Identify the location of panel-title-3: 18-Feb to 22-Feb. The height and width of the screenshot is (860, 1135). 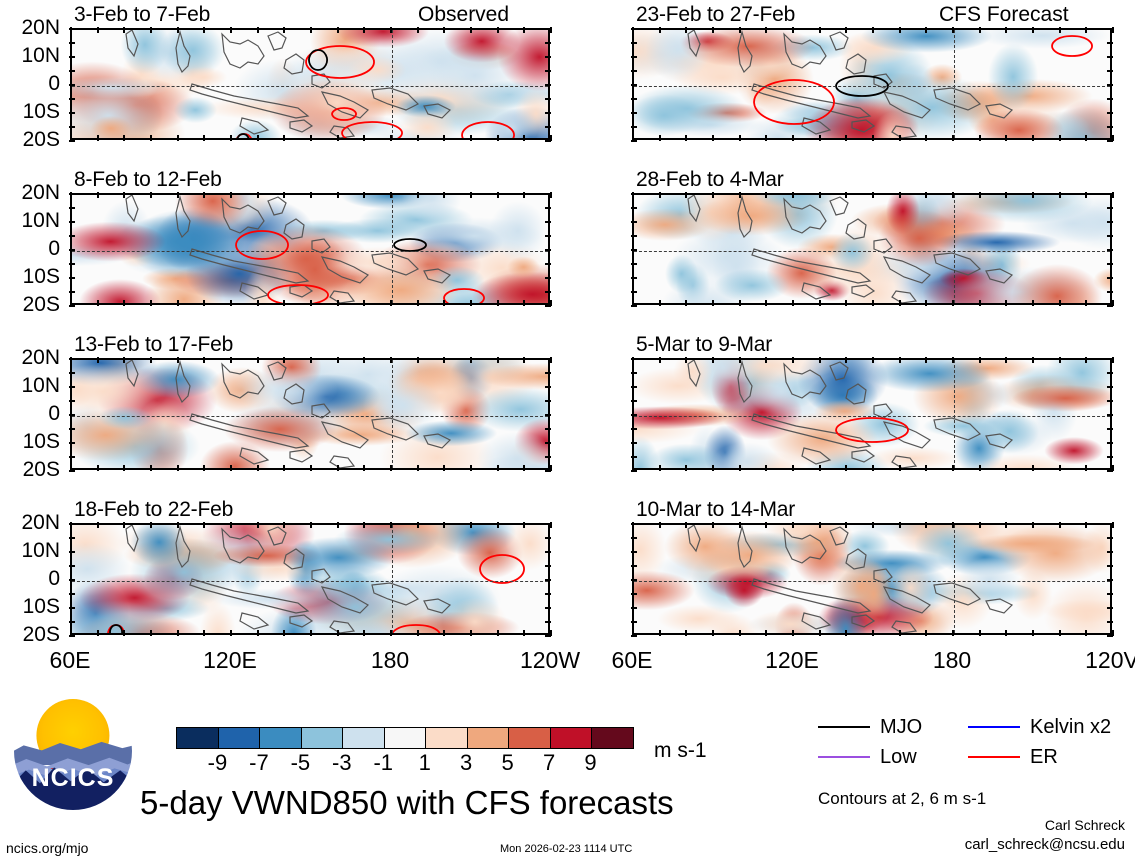
(154, 509).